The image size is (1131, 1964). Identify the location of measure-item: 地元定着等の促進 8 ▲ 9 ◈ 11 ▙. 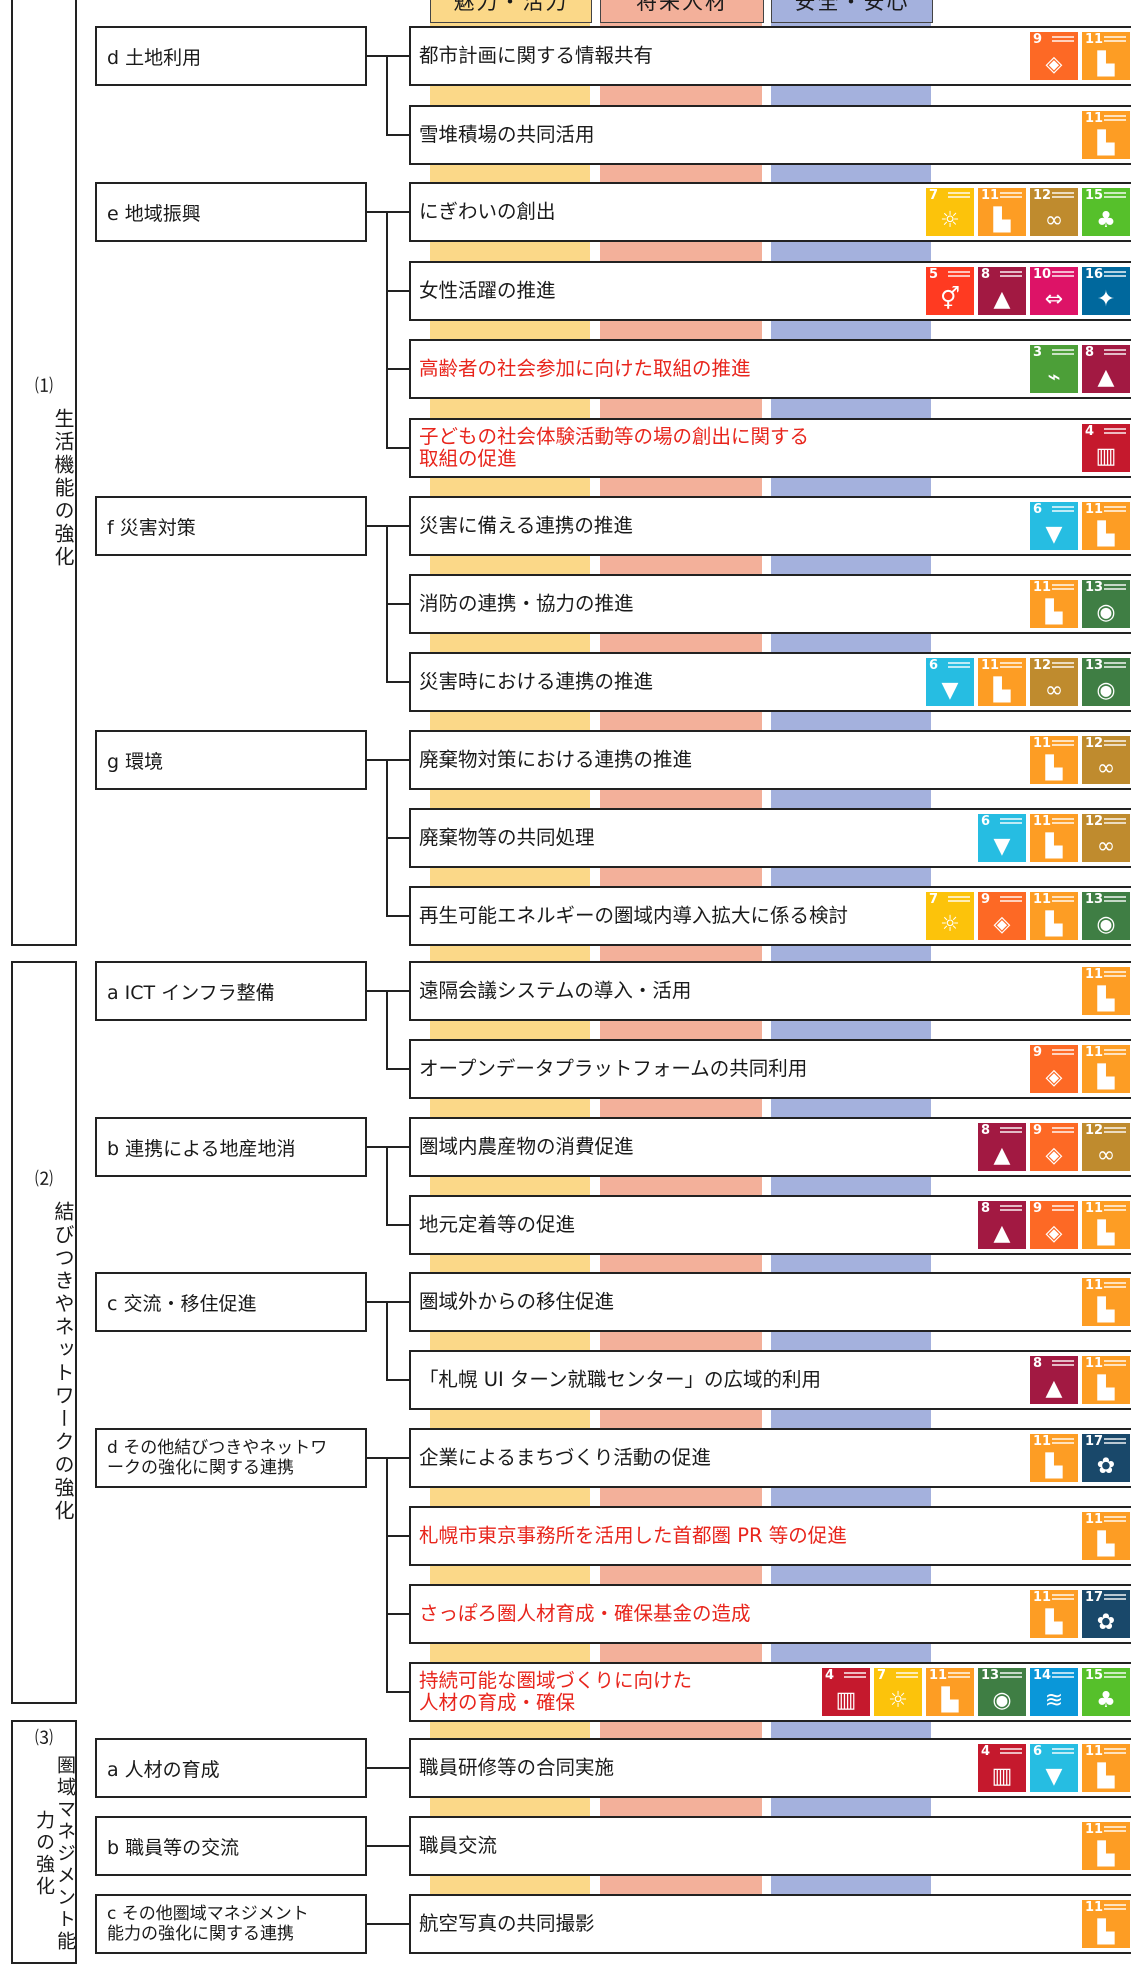
(770, 1225).